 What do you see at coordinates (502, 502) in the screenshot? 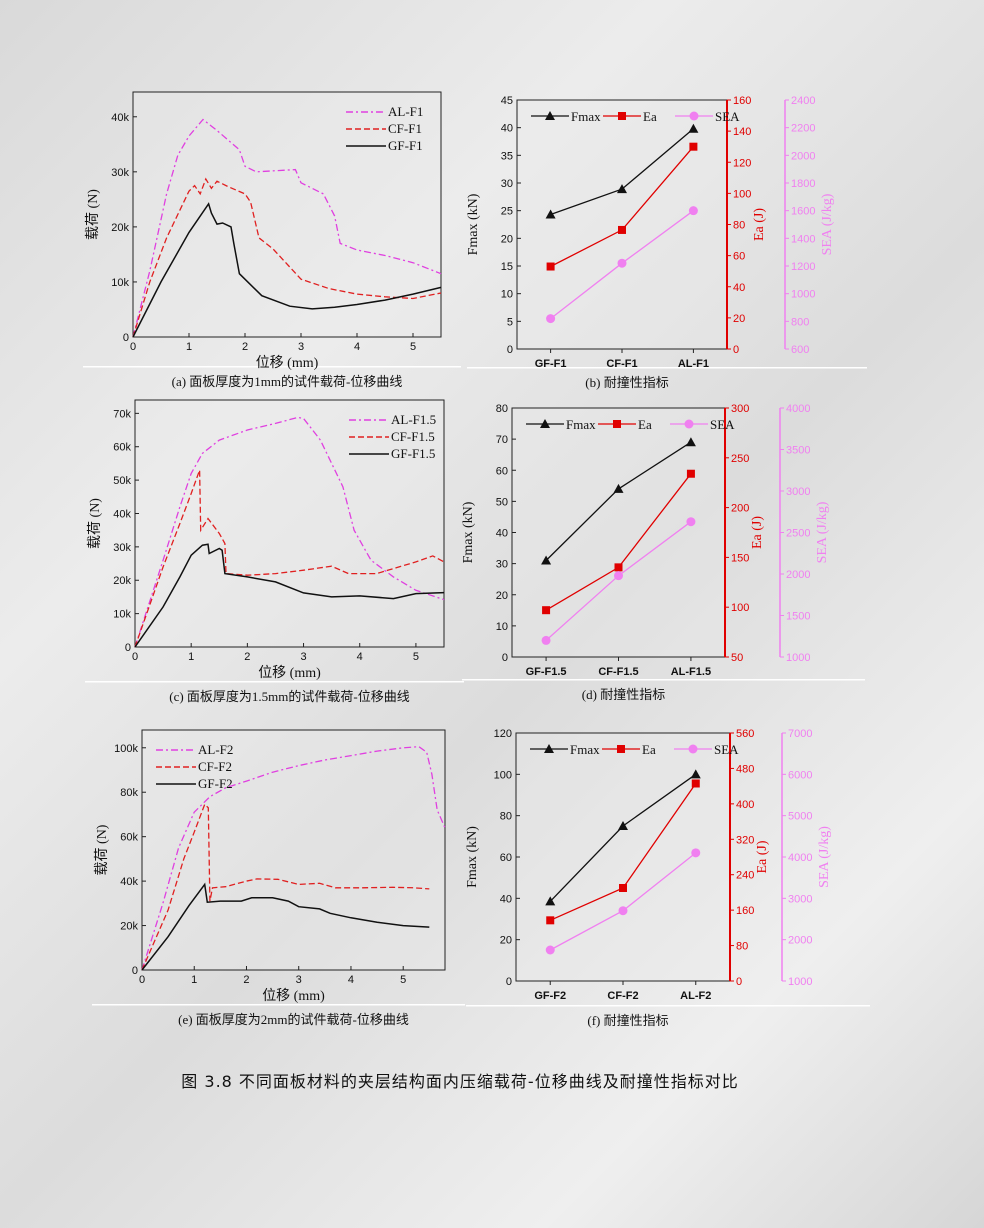
I see `y-tick-label: 50` at bounding box center [502, 502].